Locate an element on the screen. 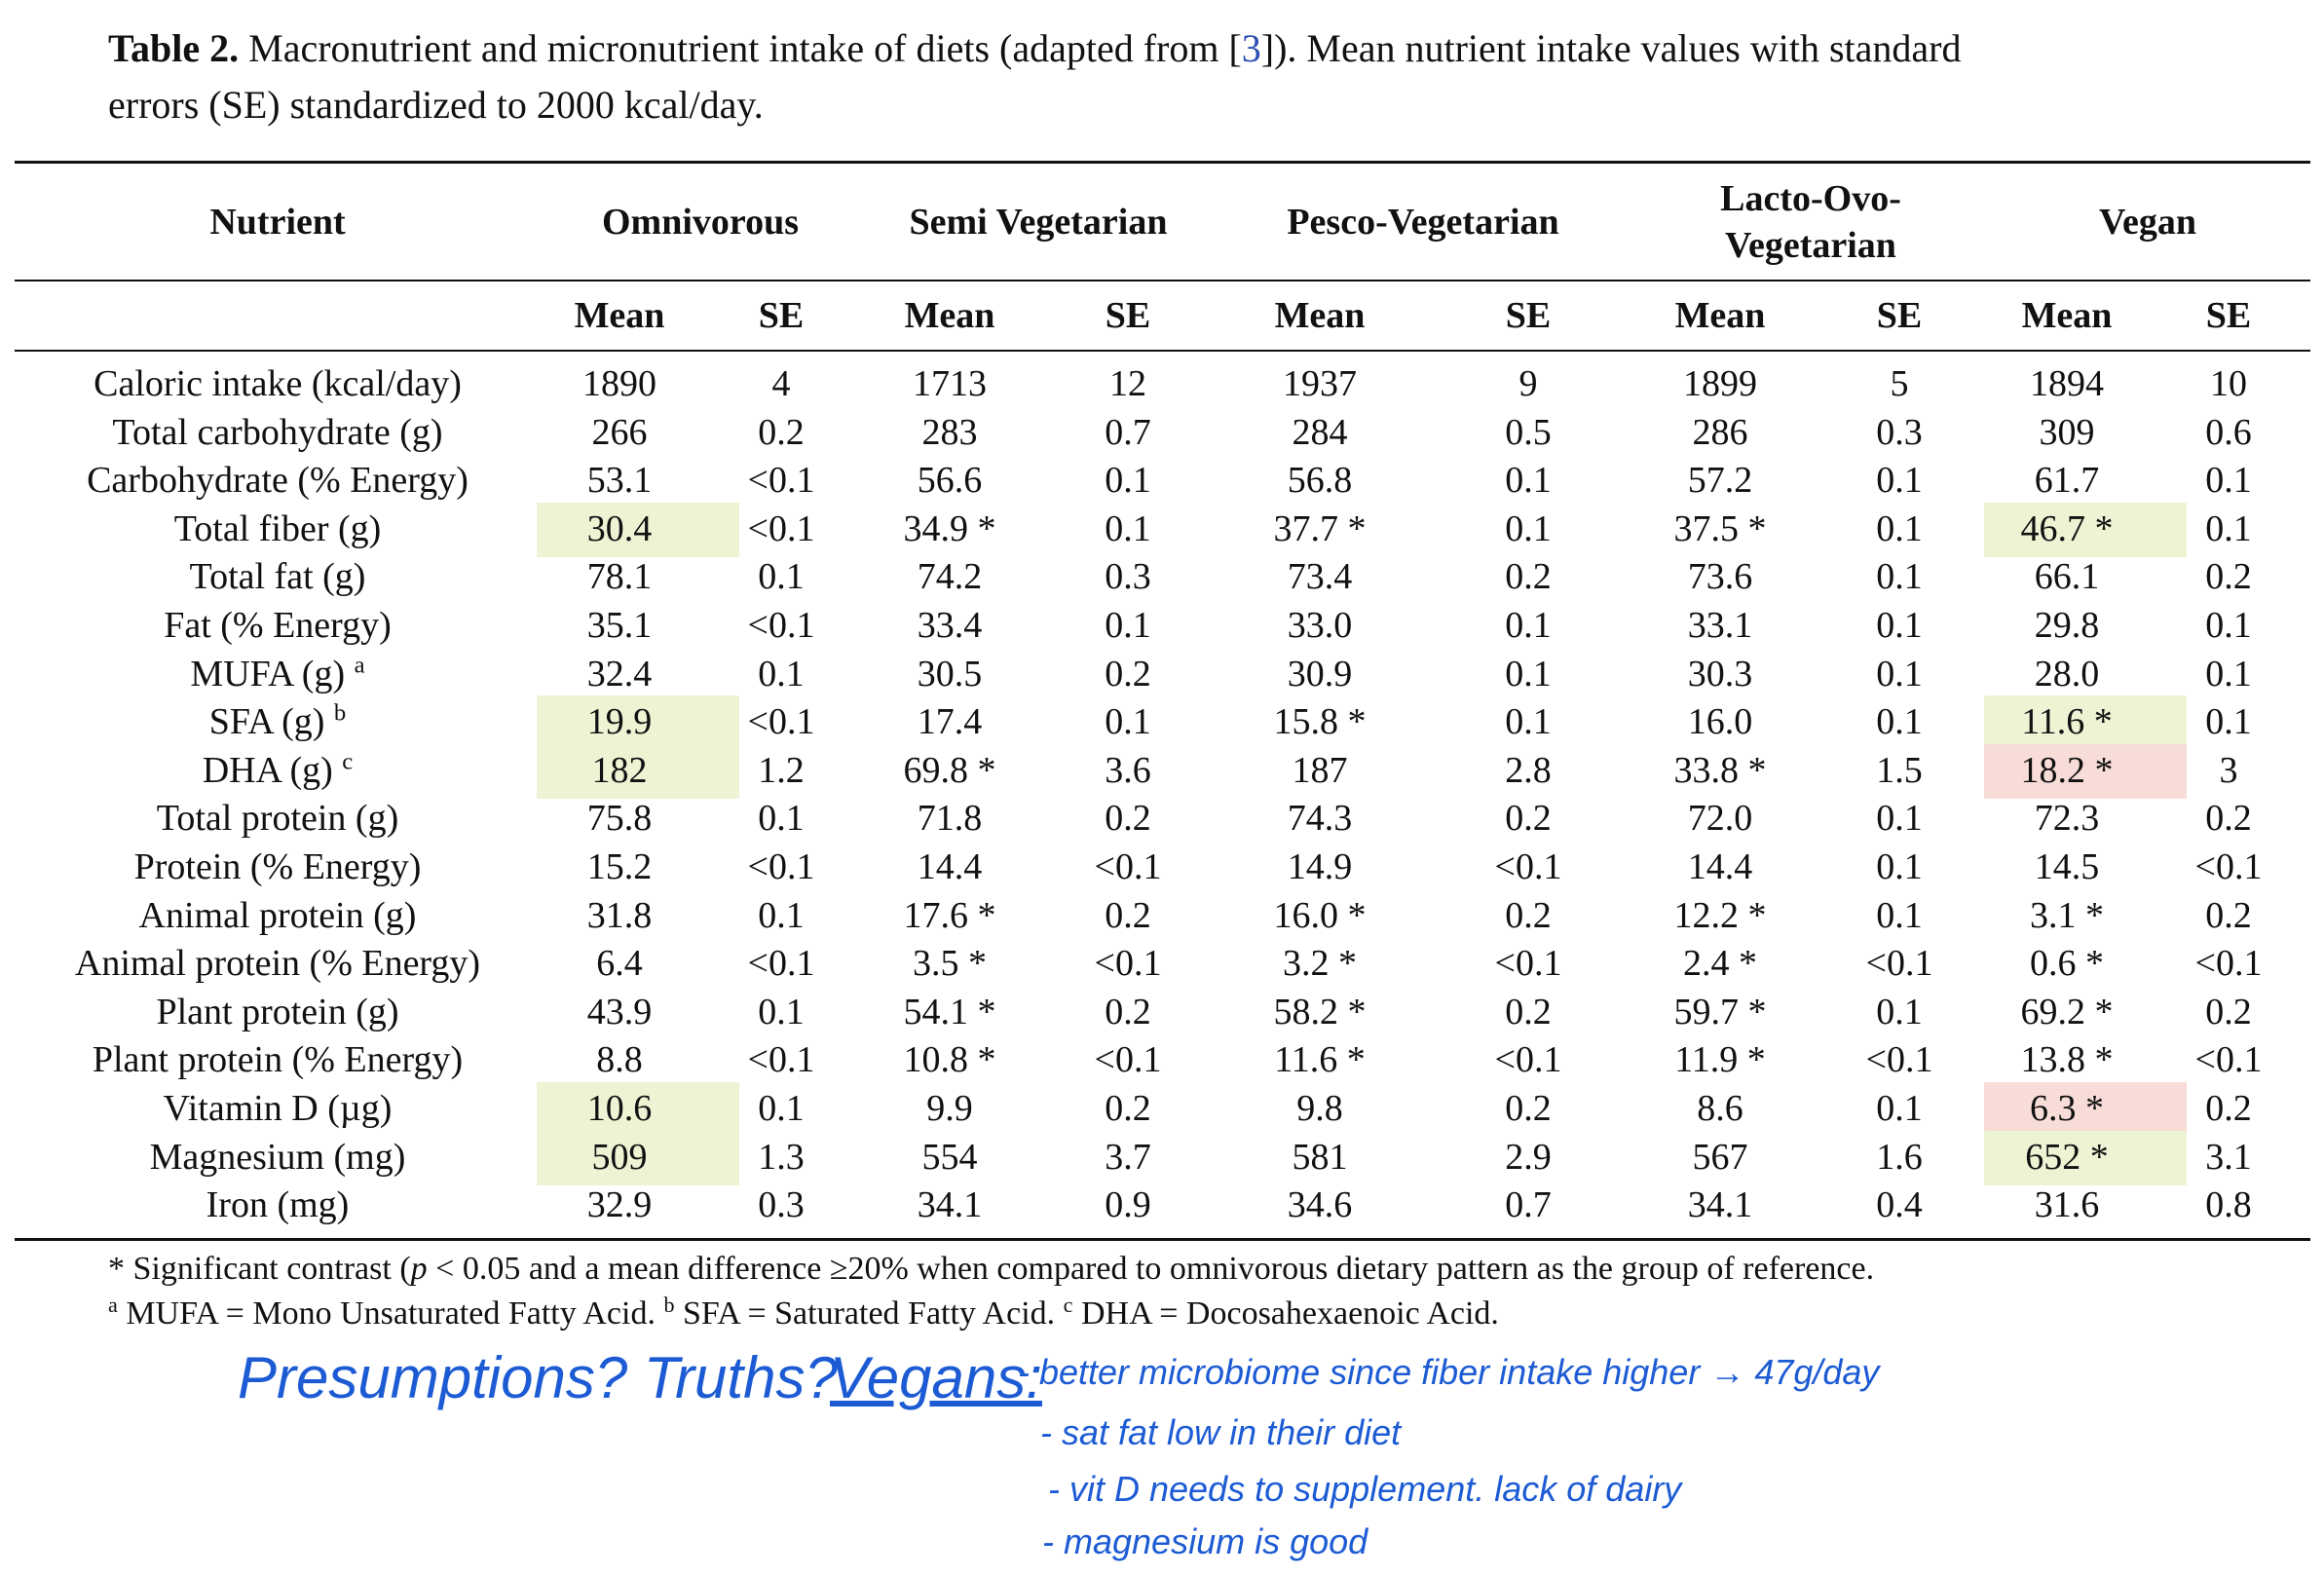  table-cell: 30.9 is located at coordinates (1320, 673).